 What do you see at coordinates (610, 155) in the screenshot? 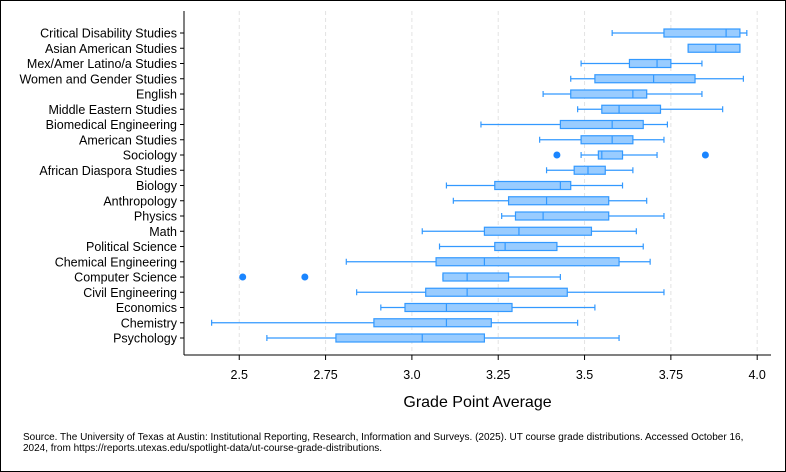
I see `box-sociology` at bounding box center [610, 155].